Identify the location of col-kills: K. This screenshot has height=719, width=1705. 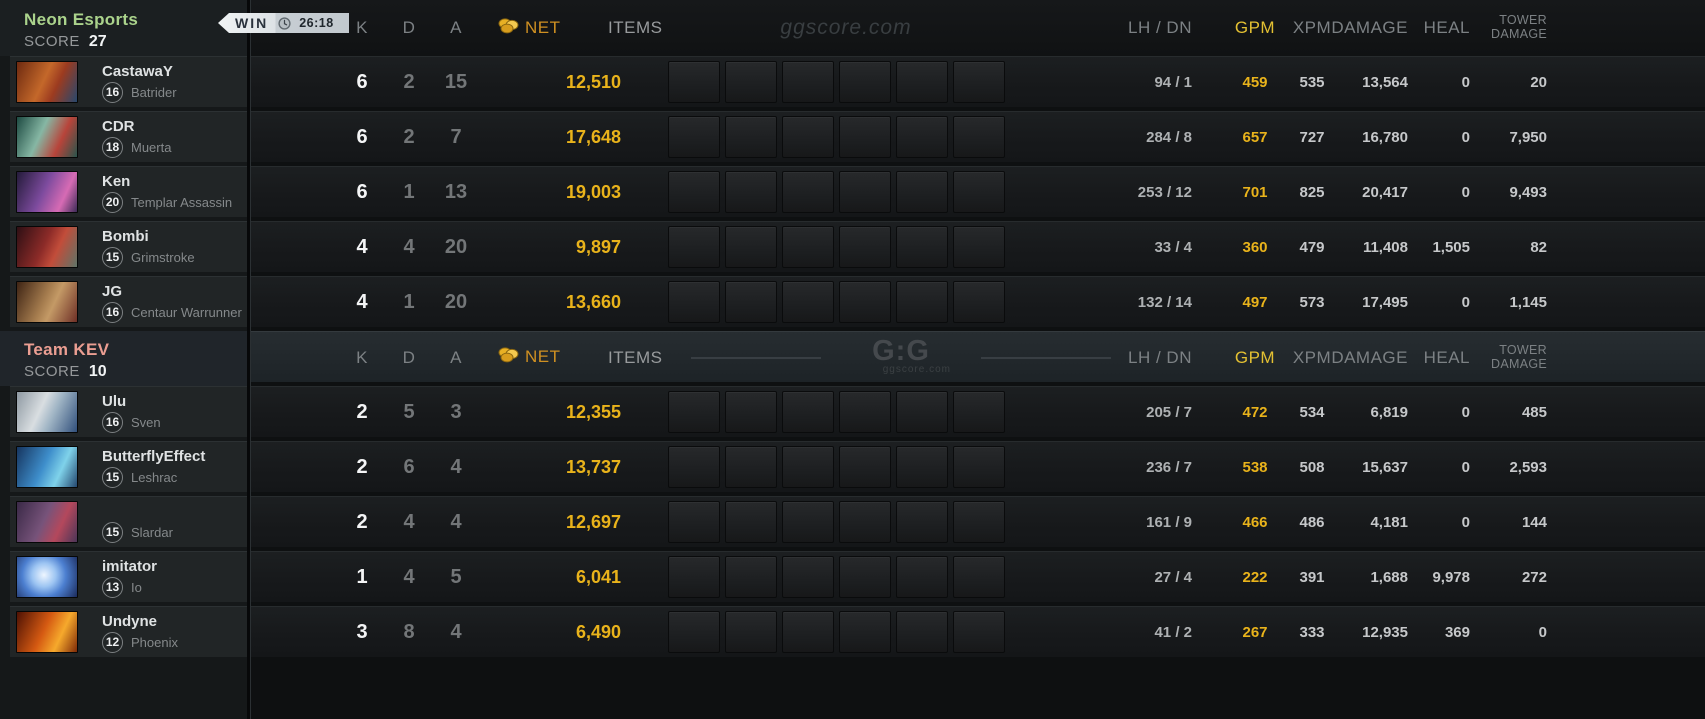
(362, 357).